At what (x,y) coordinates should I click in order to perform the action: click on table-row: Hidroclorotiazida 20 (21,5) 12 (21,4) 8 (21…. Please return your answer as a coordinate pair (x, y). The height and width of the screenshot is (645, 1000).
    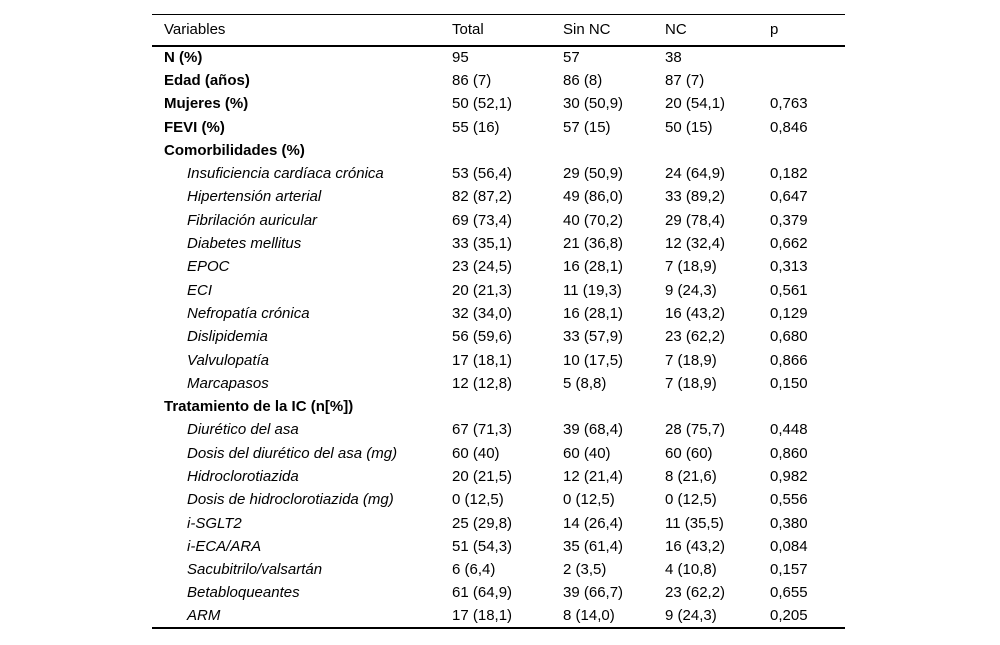
    Looking at the image, I should click on (498, 476).